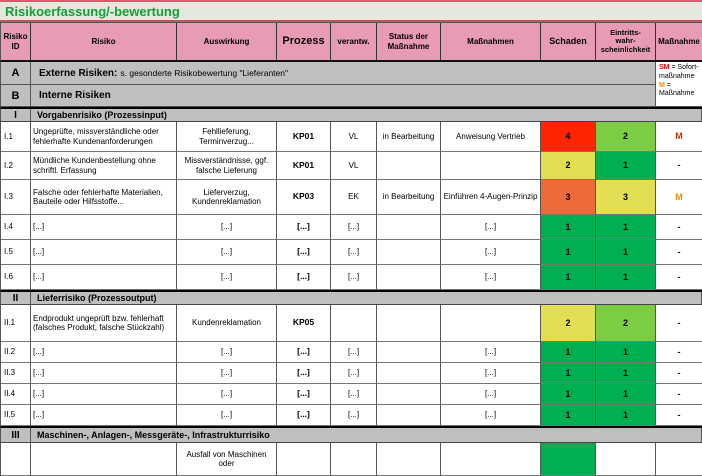 The image size is (702, 476). I want to click on cell-massnahmen: Anweisung Vertrieb, so click(491, 137).